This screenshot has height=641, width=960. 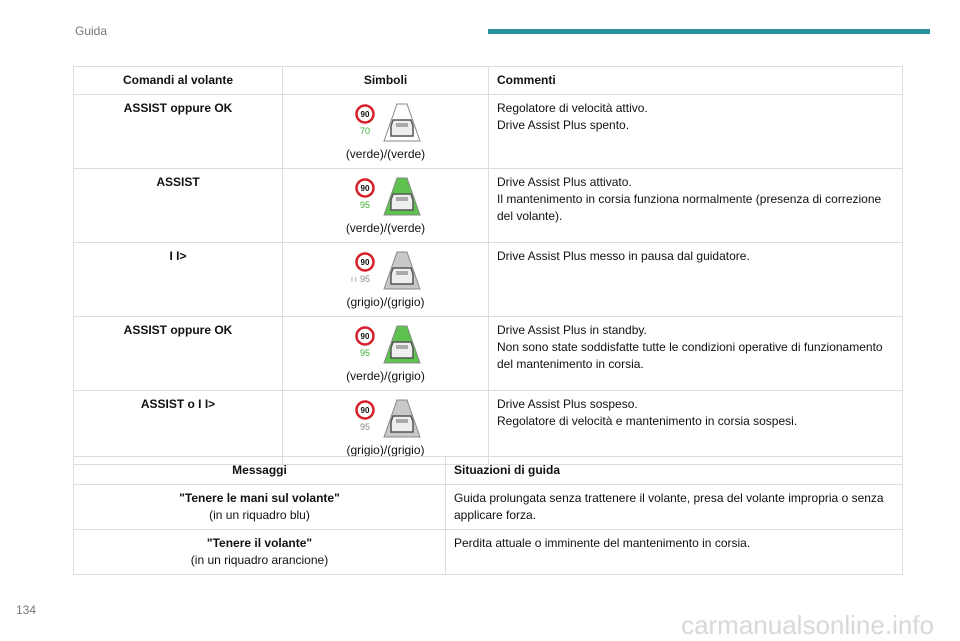 I want to click on comment: Drive Assist Plus attivato., so click(x=564, y=182).